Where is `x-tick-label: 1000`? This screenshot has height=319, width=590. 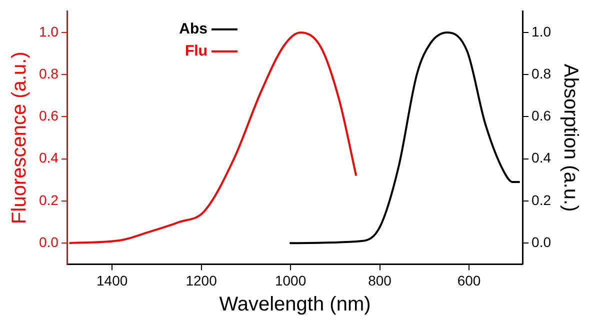 x-tick-label: 1000 is located at coordinates (290, 280).